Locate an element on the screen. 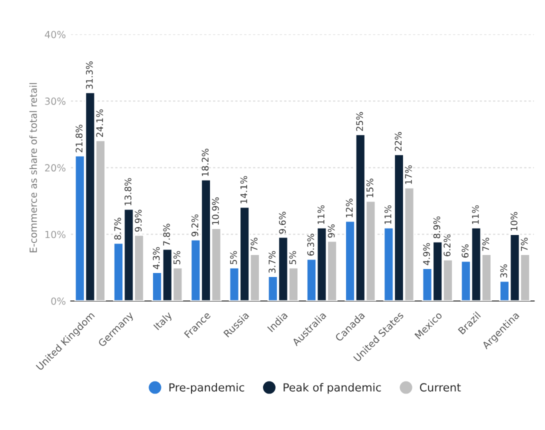 This screenshot has width=545, height=430. data-label: 6.2% is located at coordinates (447, 245).